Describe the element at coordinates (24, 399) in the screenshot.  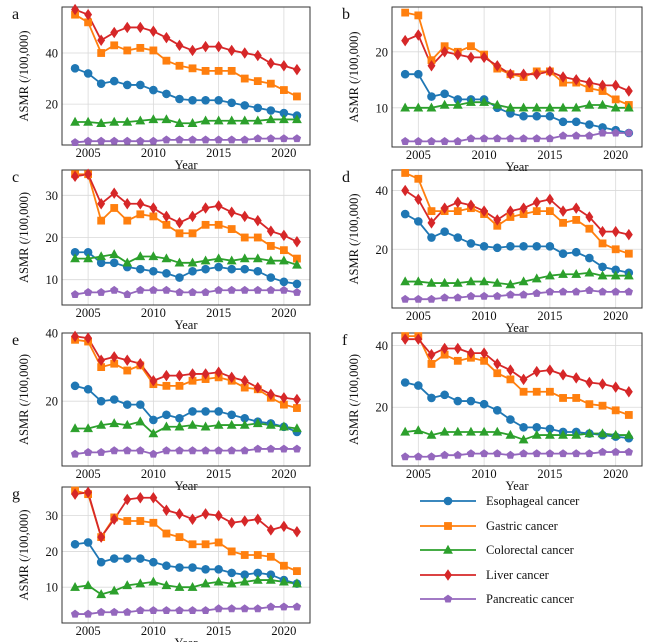
I see `y-axis-title: ASMR (/100,000)` at that location.